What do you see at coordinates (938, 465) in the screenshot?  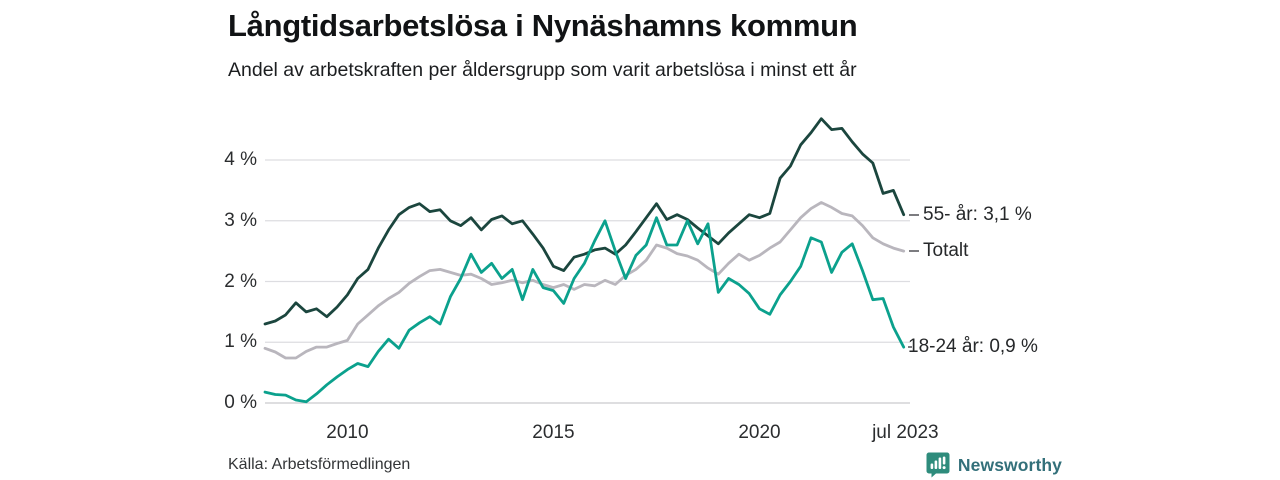 I see `newsworthy-bubble-barchart-icon` at bounding box center [938, 465].